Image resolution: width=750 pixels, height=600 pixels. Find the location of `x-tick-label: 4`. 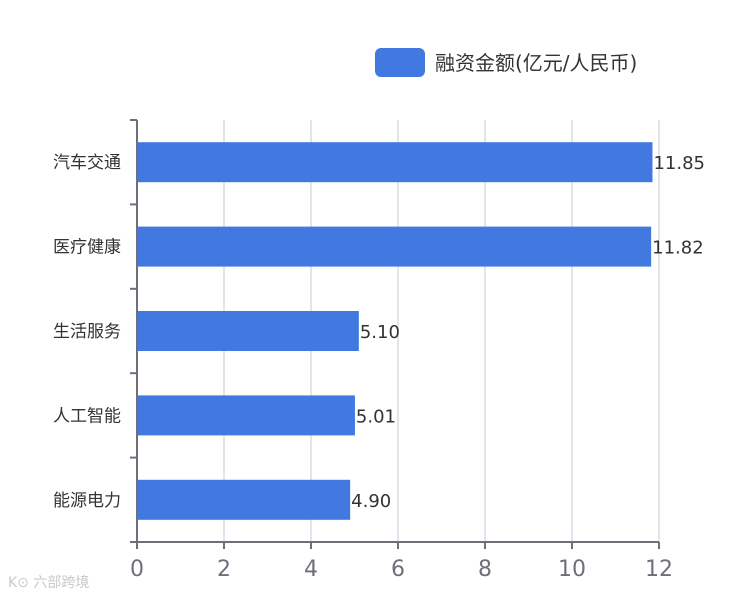

x-tick-label: 4 is located at coordinates (311, 569).